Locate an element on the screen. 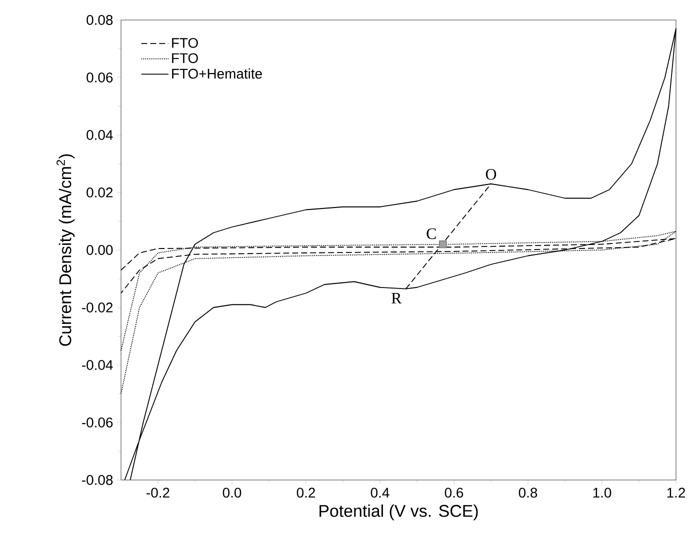 The image size is (694, 545). x-tick-label: 0.4 is located at coordinates (380, 493).